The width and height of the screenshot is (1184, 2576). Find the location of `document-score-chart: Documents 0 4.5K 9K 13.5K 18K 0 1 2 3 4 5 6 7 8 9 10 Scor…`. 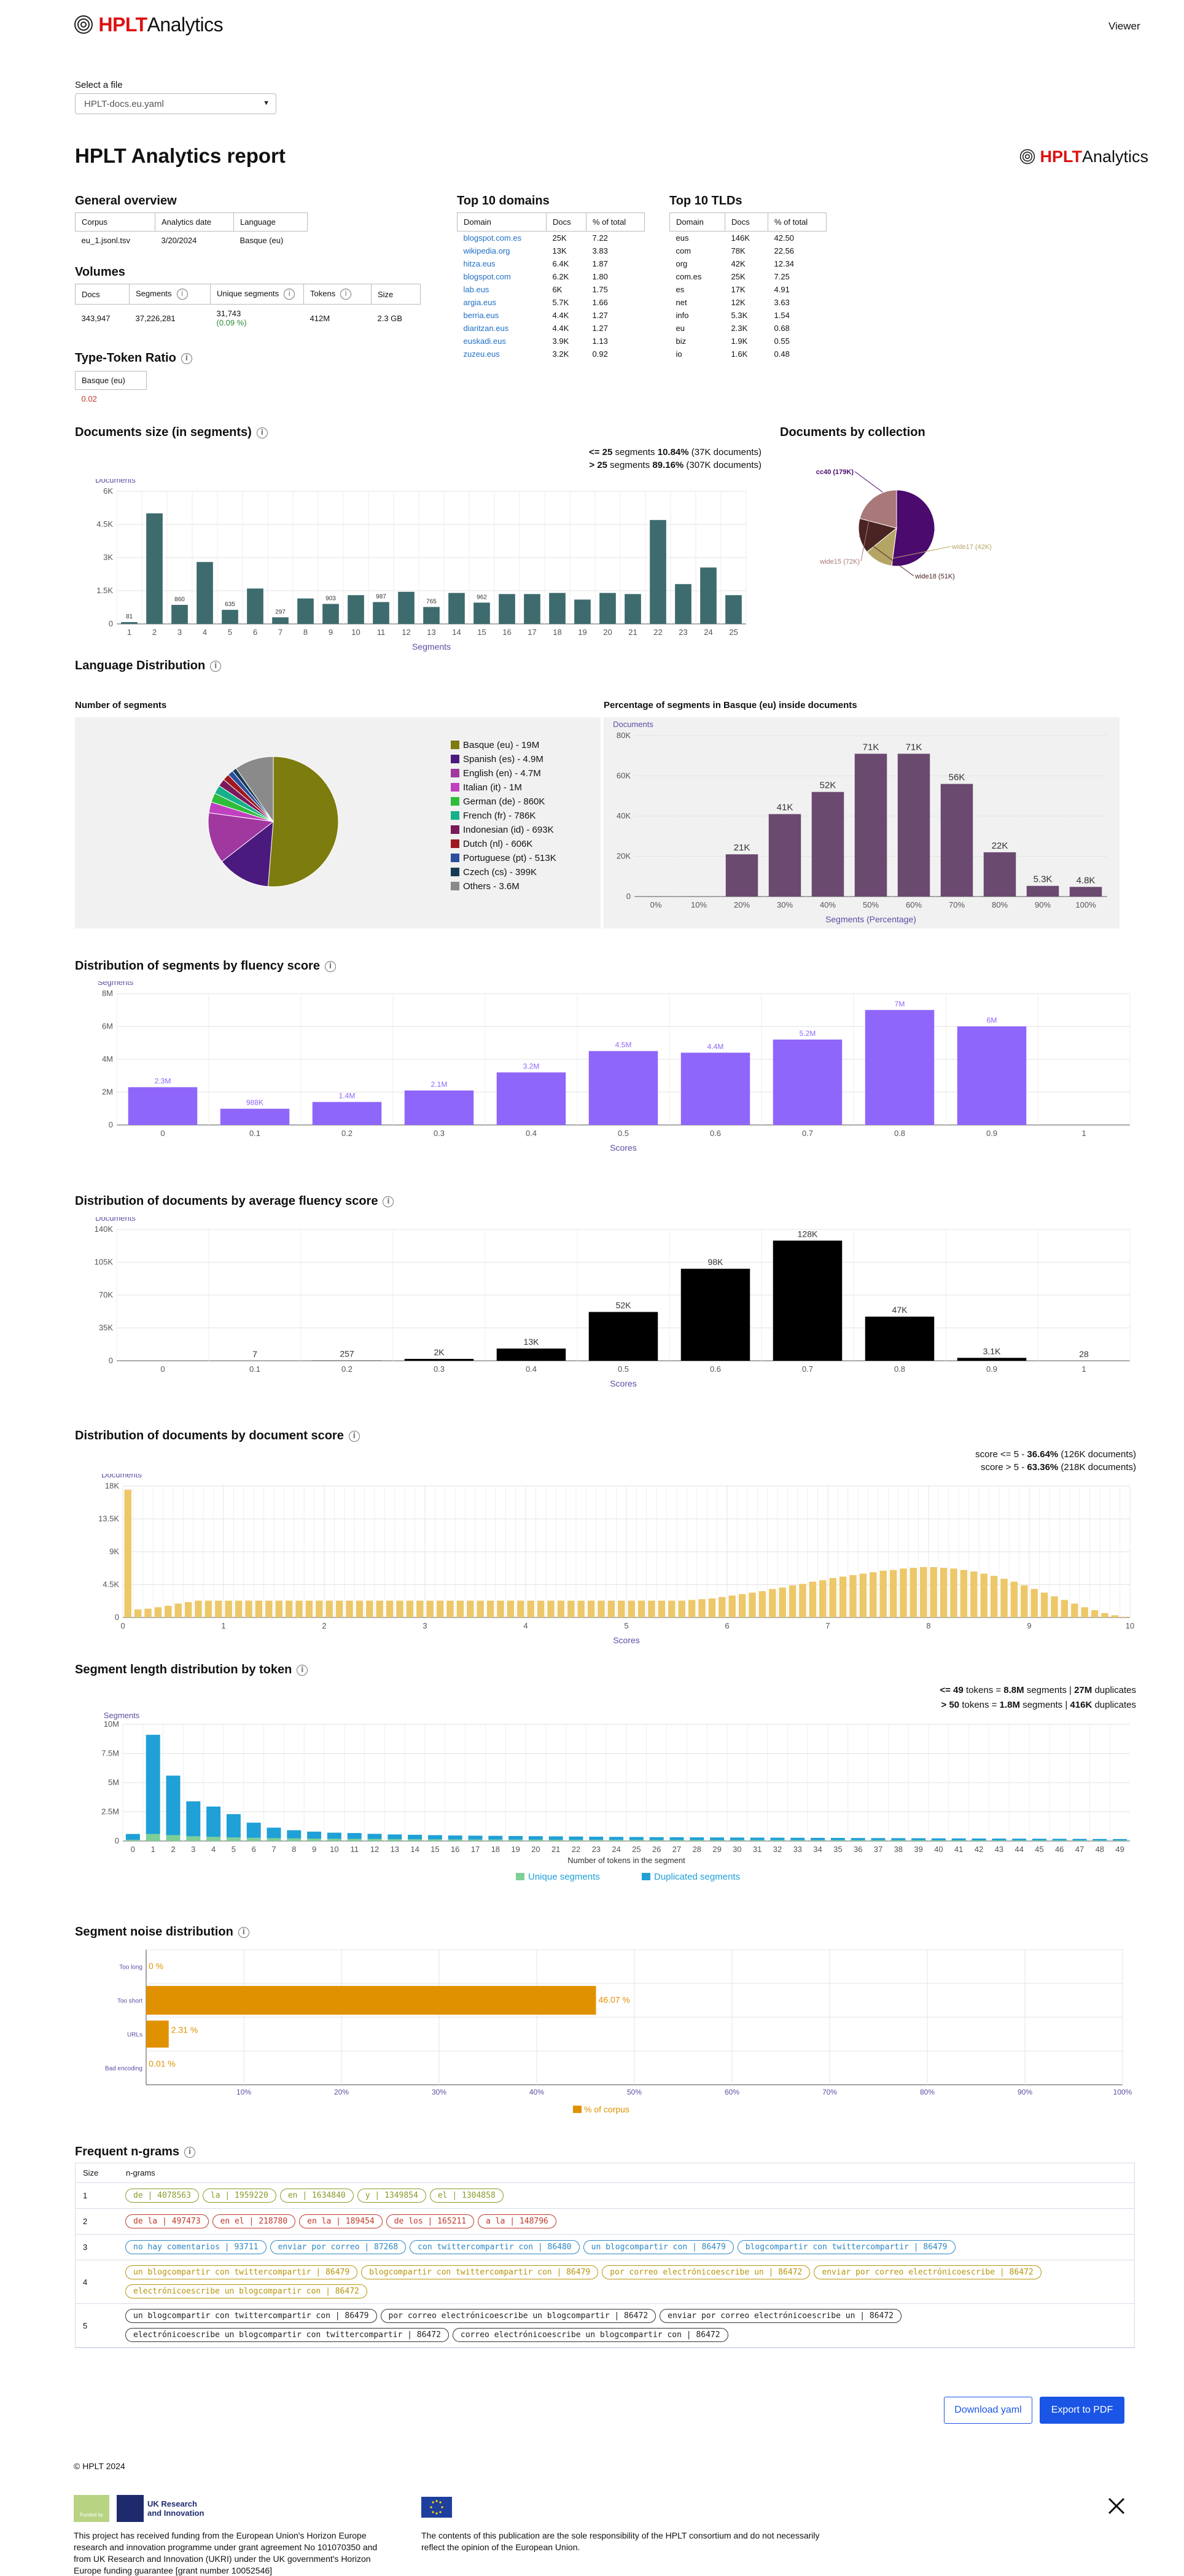

document-score-chart: Documents 0 4.5K 9K 13.5K 18K 0 1 2 3 4 5 6 7 8 9 10 Scor… is located at coordinates (616, 1559).